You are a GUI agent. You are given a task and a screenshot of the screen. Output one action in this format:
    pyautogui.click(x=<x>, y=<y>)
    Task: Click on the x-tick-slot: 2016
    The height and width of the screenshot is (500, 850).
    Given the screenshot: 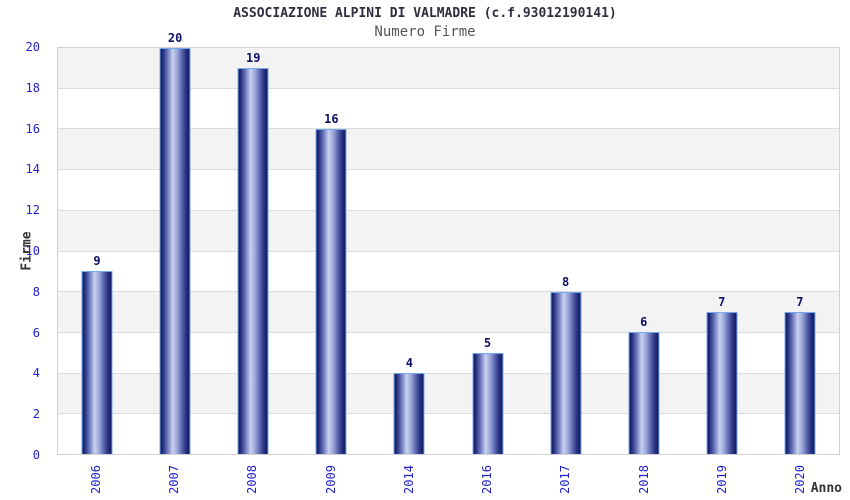 What is the action you would take?
    pyautogui.click(x=487, y=479)
    